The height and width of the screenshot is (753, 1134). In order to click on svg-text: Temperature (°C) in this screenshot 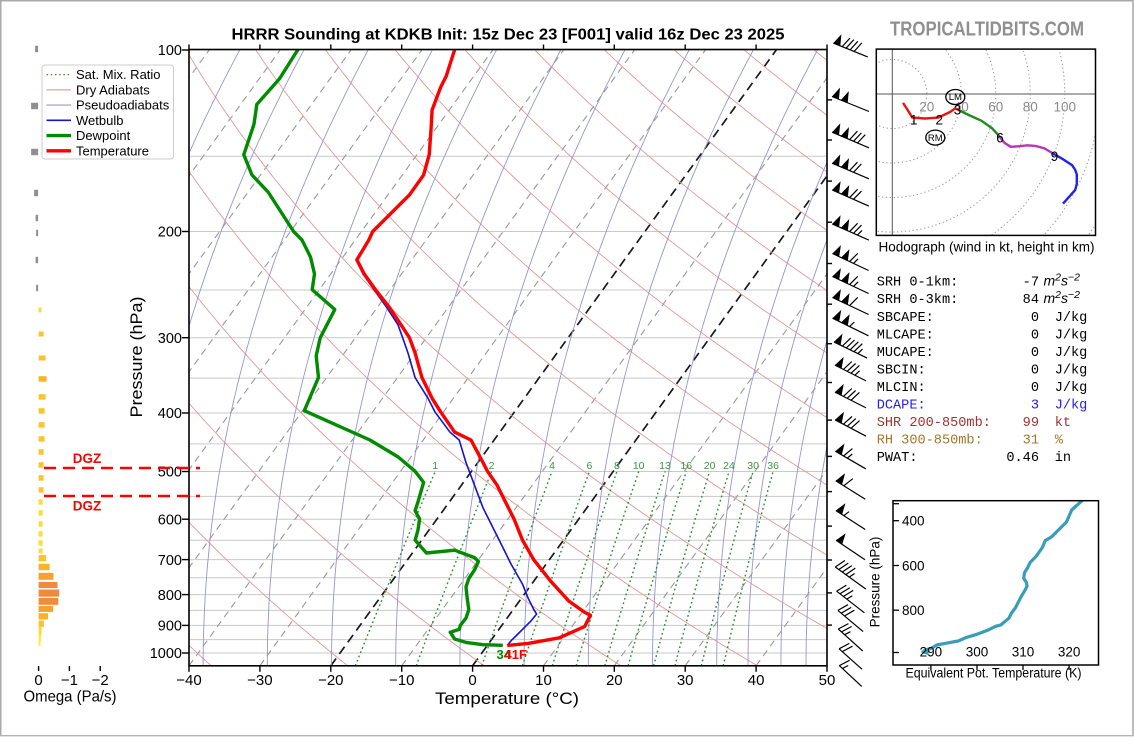, I will do `click(507, 699)`.